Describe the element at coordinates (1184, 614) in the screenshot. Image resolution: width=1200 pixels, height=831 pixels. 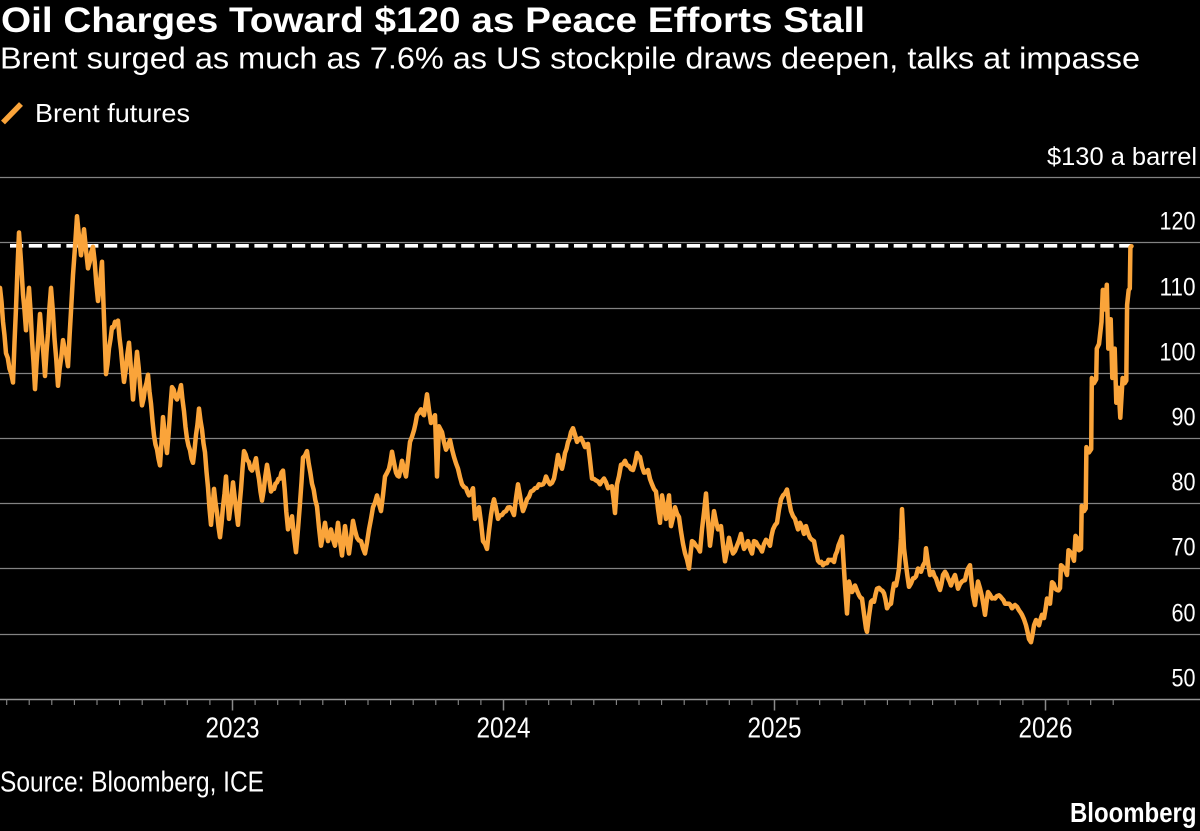
I see `svg-text: 60` at that location.